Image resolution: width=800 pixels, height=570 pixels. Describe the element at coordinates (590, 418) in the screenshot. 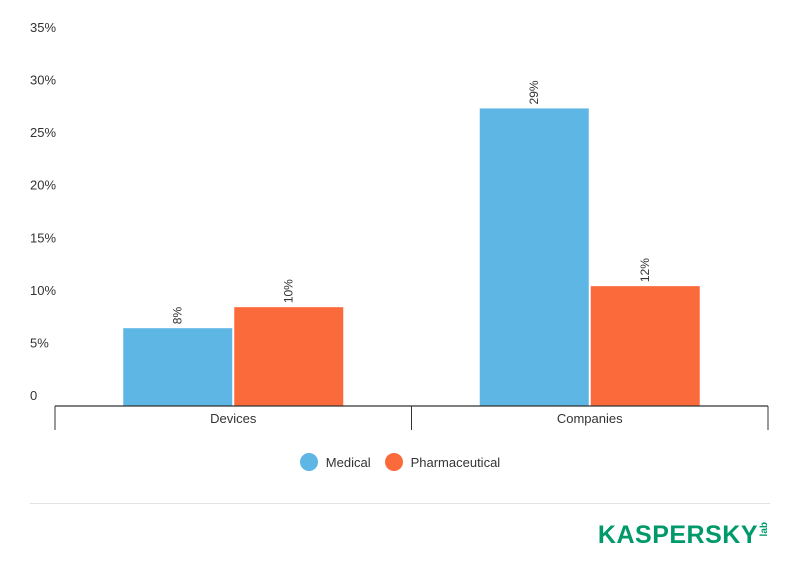

I see `x-category-label: Companies` at that location.